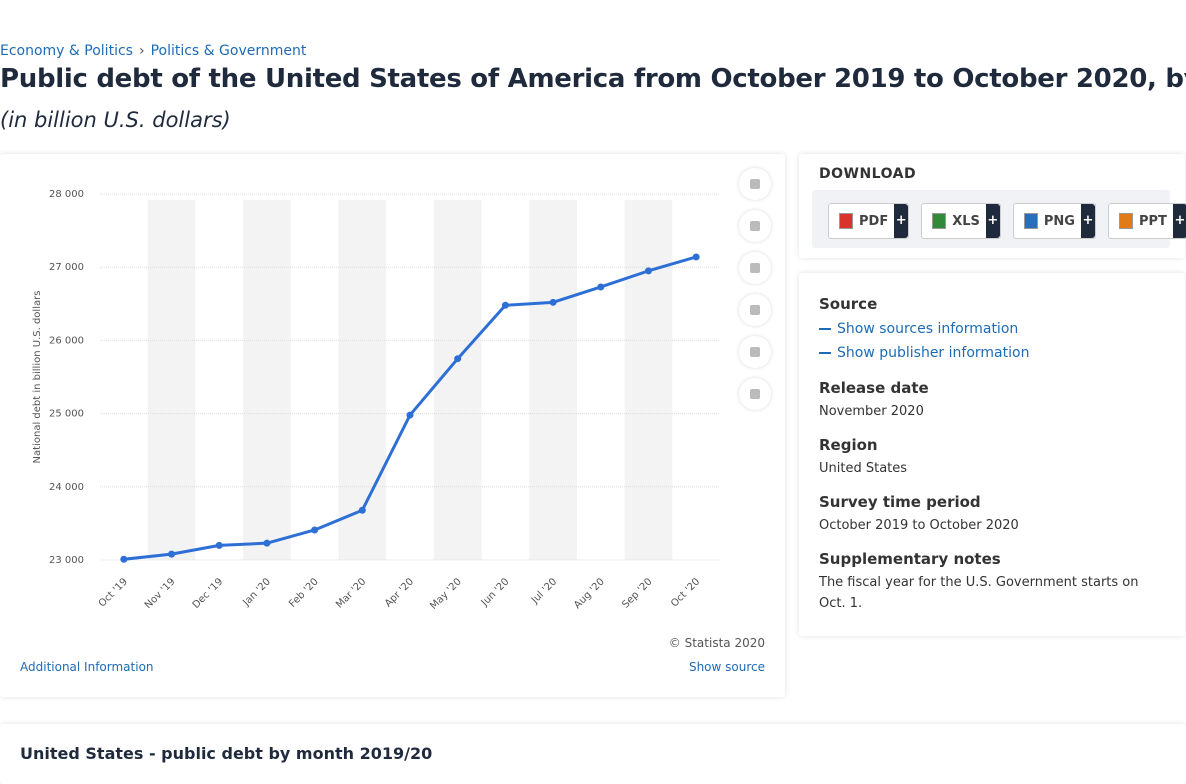 This screenshot has width=1186, height=784. What do you see at coordinates (755, 184) in the screenshot?
I see `favorite-button` at bounding box center [755, 184].